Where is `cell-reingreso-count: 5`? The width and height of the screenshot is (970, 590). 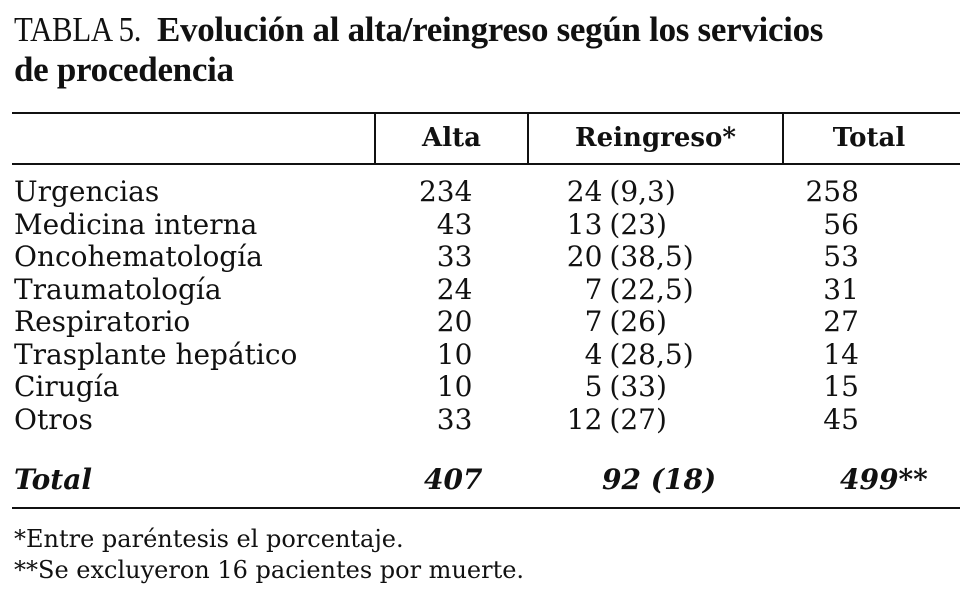
cell-reingreso-count: 5 is located at coordinates (593, 387).